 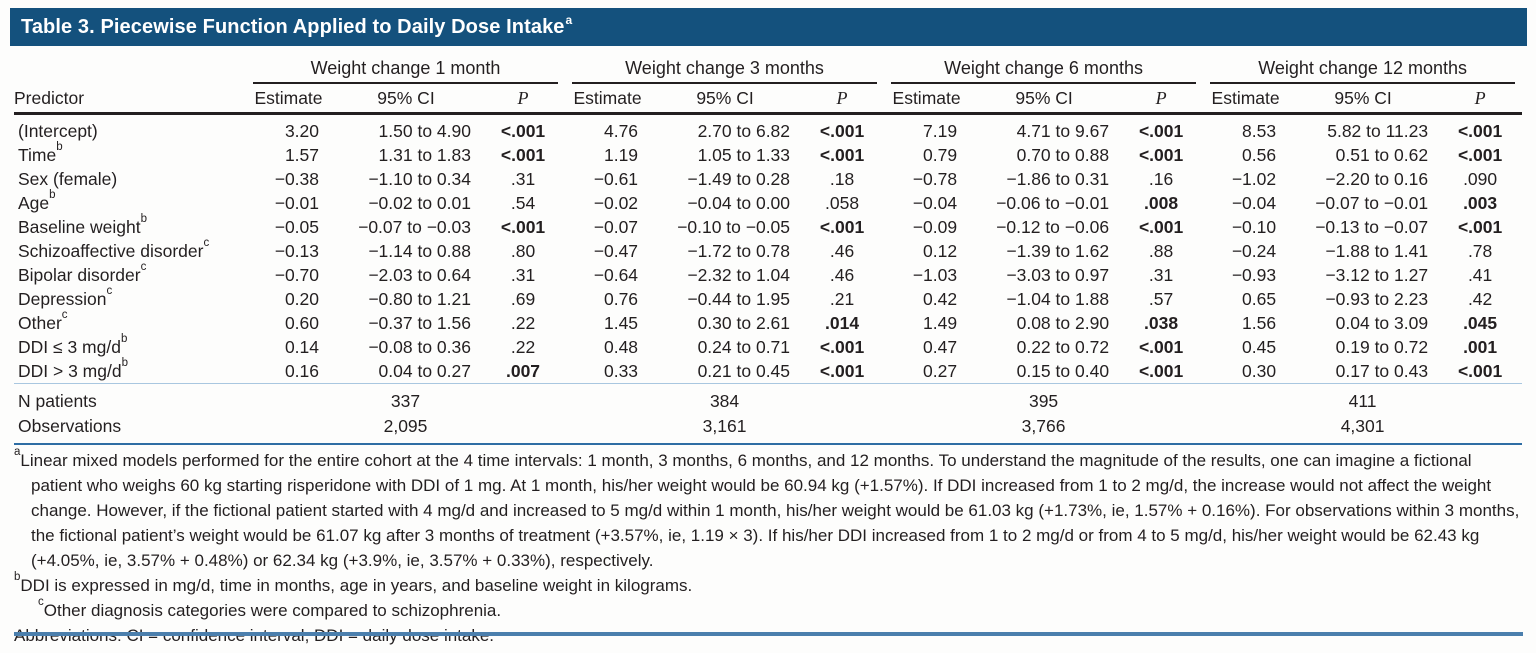 What do you see at coordinates (296, 178) in the screenshot?
I see `estimate-cell: −0.38` at bounding box center [296, 178].